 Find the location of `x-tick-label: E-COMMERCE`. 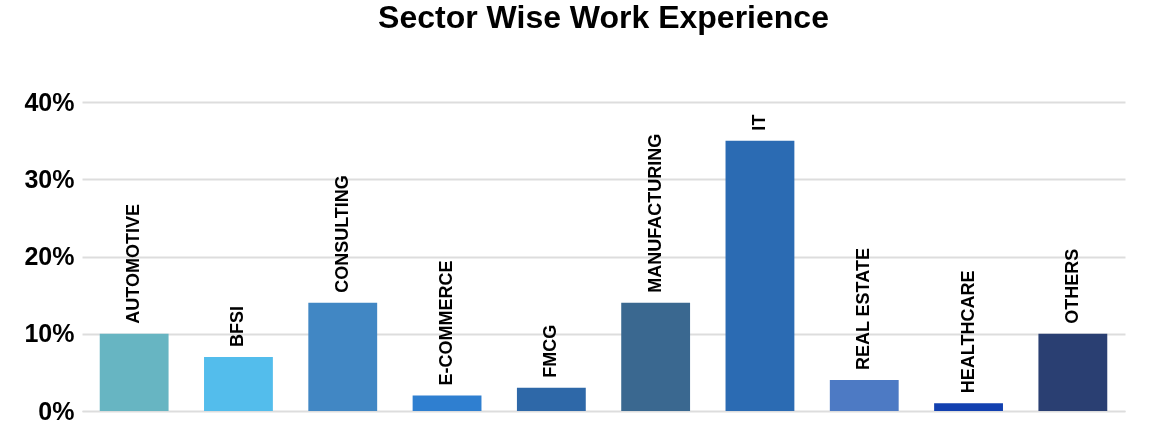

x-tick-label: E-COMMERCE is located at coordinates (446, 323).